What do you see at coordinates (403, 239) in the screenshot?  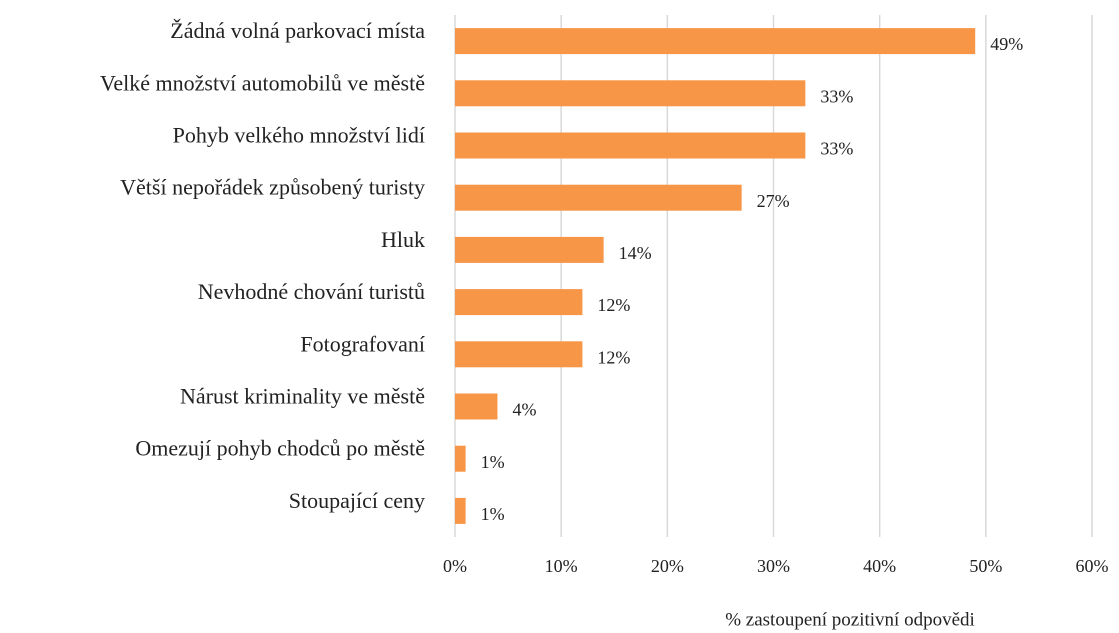 I see `y-tick-label: Hluk` at bounding box center [403, 239].